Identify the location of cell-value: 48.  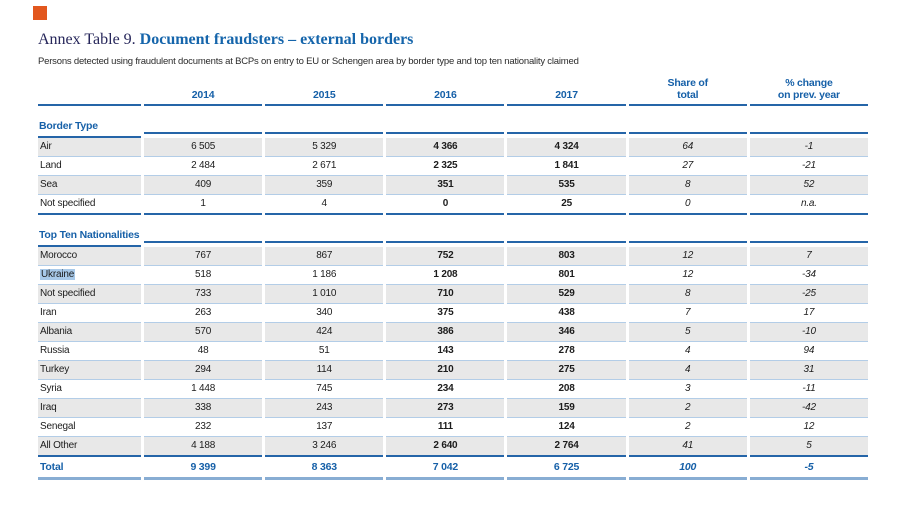
(203, 351).